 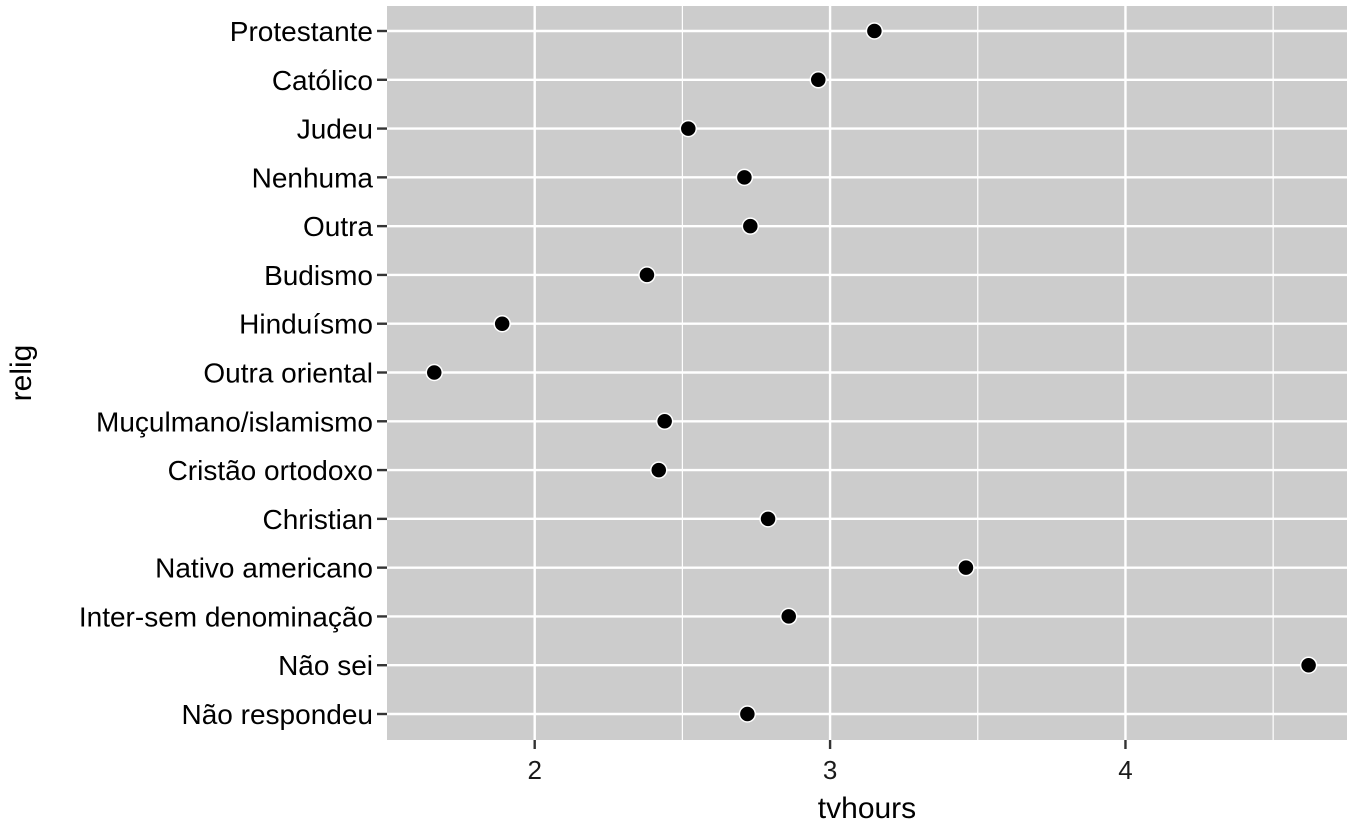 I want to click on y-tick-label: Outra, so click(x=338, y=226).